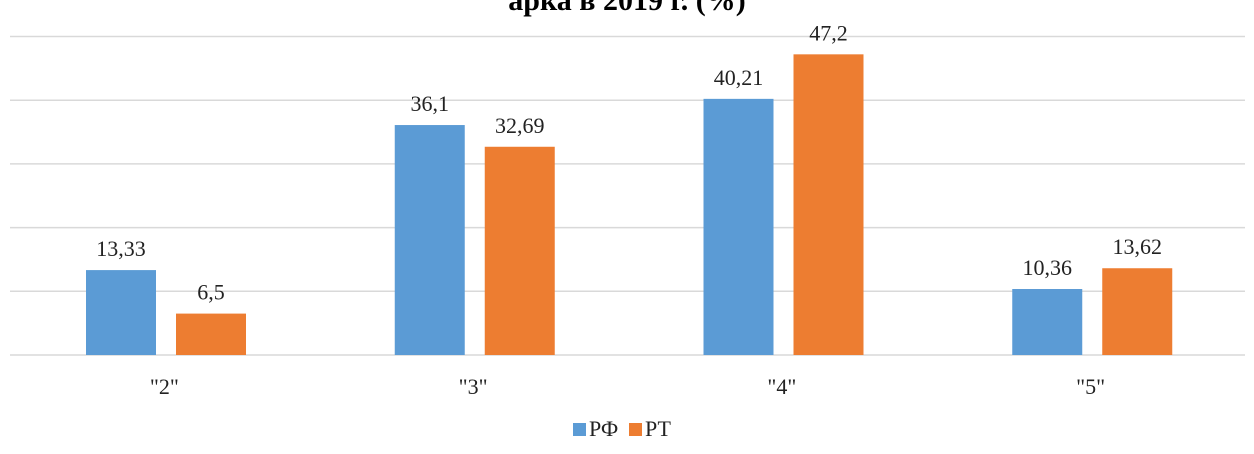  What do you see at coordinates (1137, 311) in the screenshot?
I see `bar-РТ-5` at bounding box center [1137, 311].